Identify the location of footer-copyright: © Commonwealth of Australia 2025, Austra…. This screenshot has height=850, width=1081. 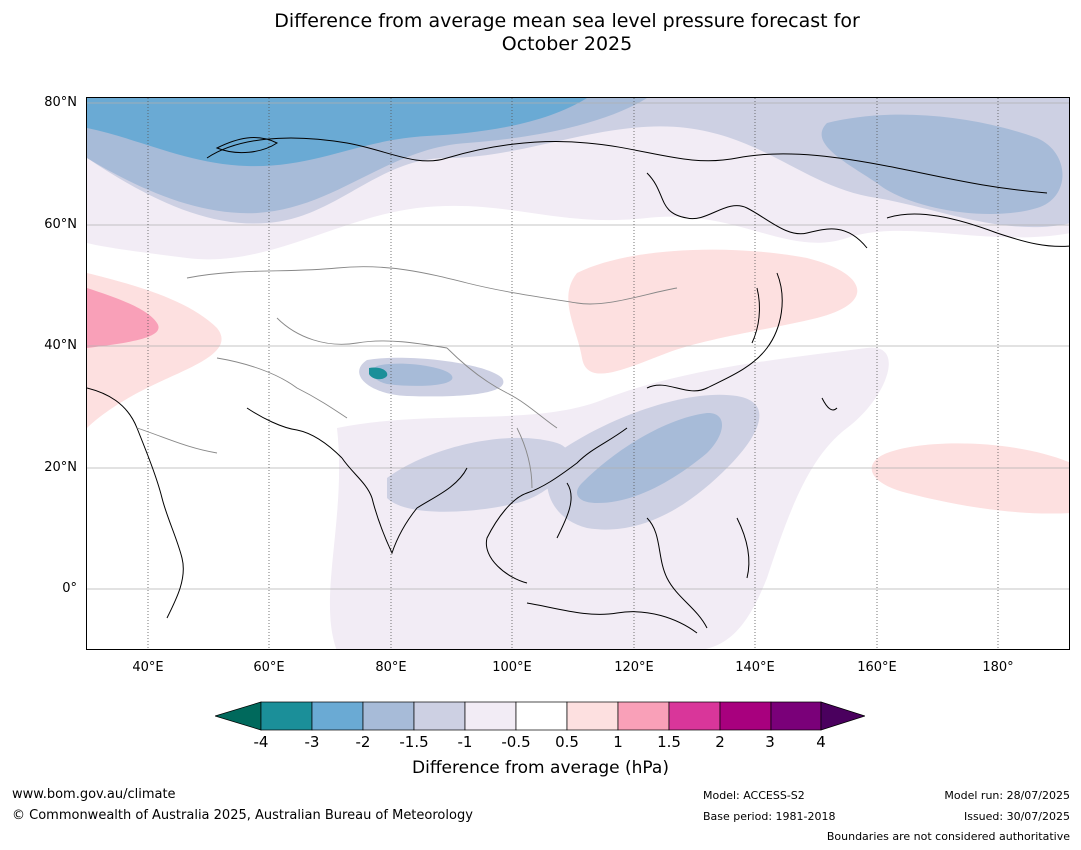
(242, 815).